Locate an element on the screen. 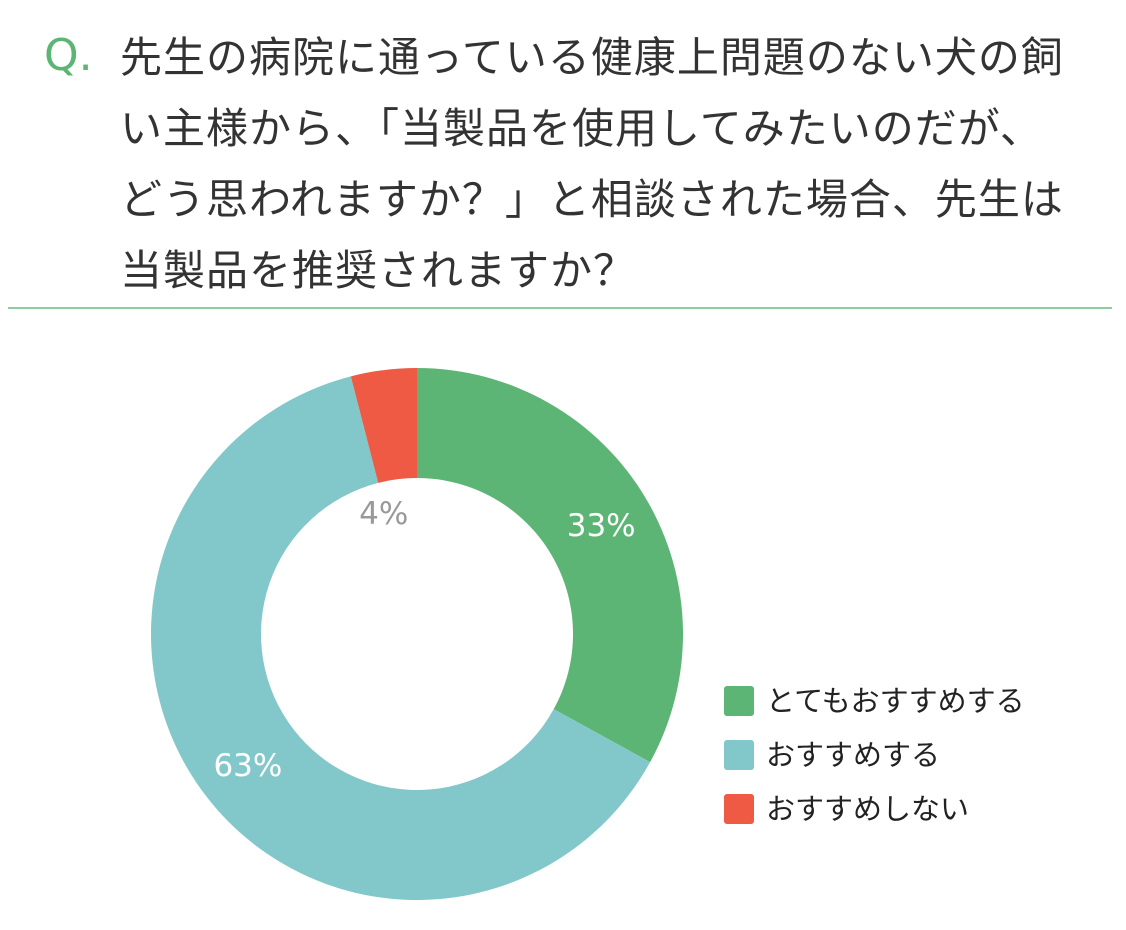 This screenshot has height=930, width=1126. data-label-very-recommend: 33% is located at coordinates (601, 526).